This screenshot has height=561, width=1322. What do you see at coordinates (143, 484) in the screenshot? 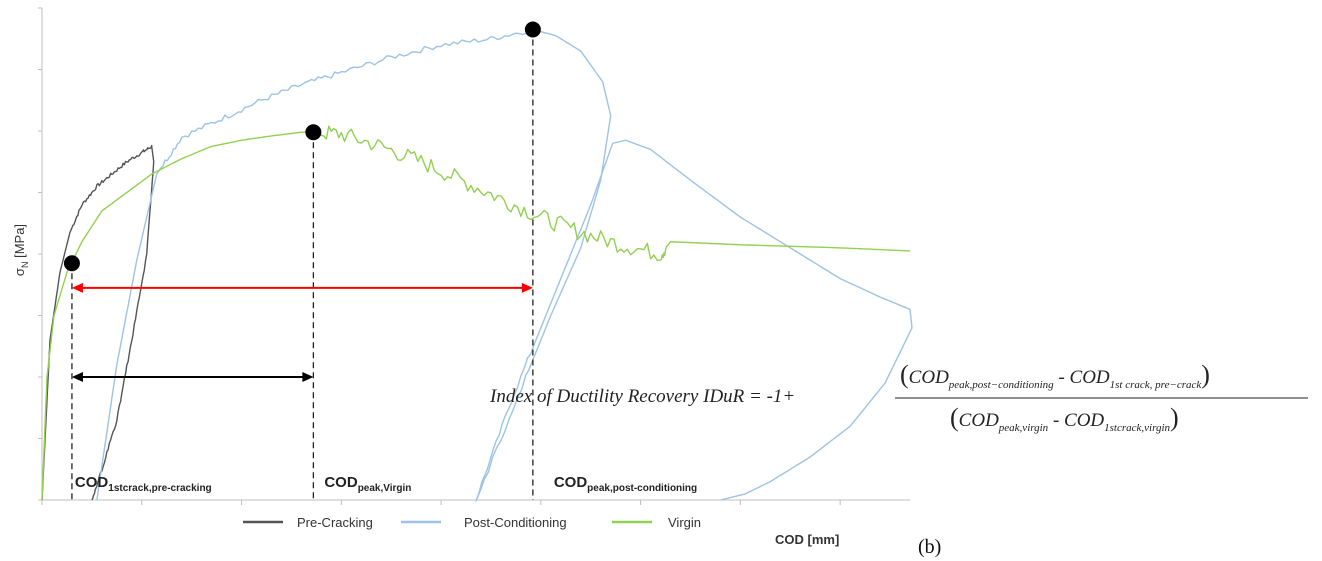
I see `cod-label: COD1stcrack,pre-cracking` at bounding box center [143, 484].